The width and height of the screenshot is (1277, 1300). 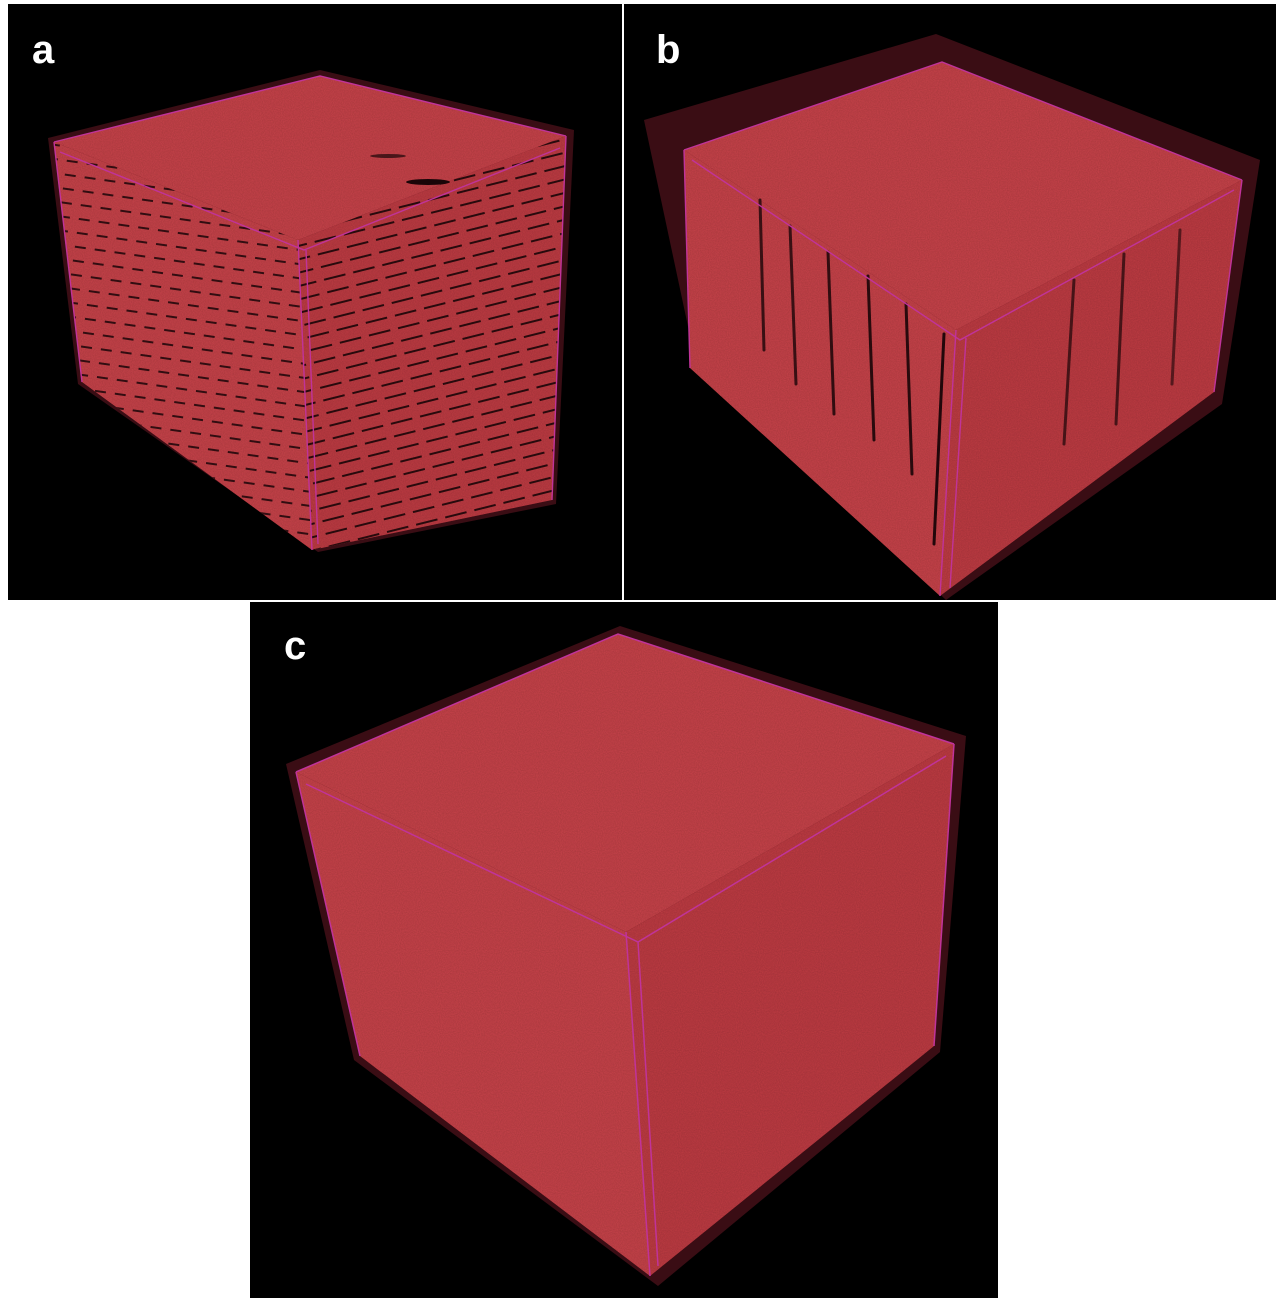 I want to click on top-face-b, so click(x=963, y=196).